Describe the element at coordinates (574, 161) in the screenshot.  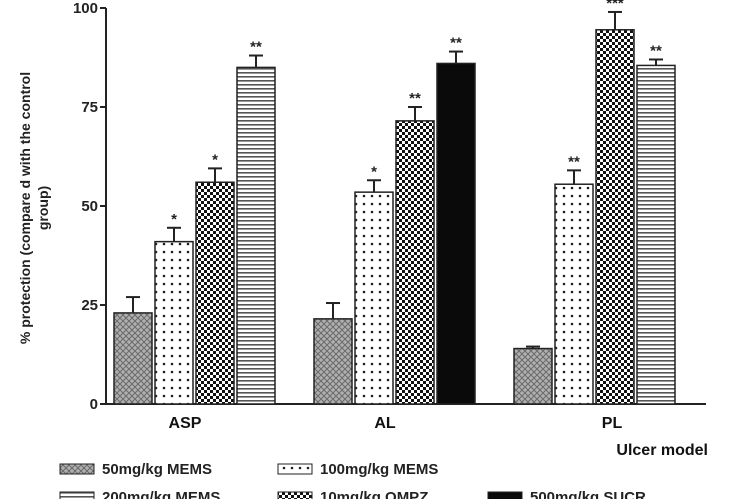
I see `significance-label-pl-s2: **` at that location.